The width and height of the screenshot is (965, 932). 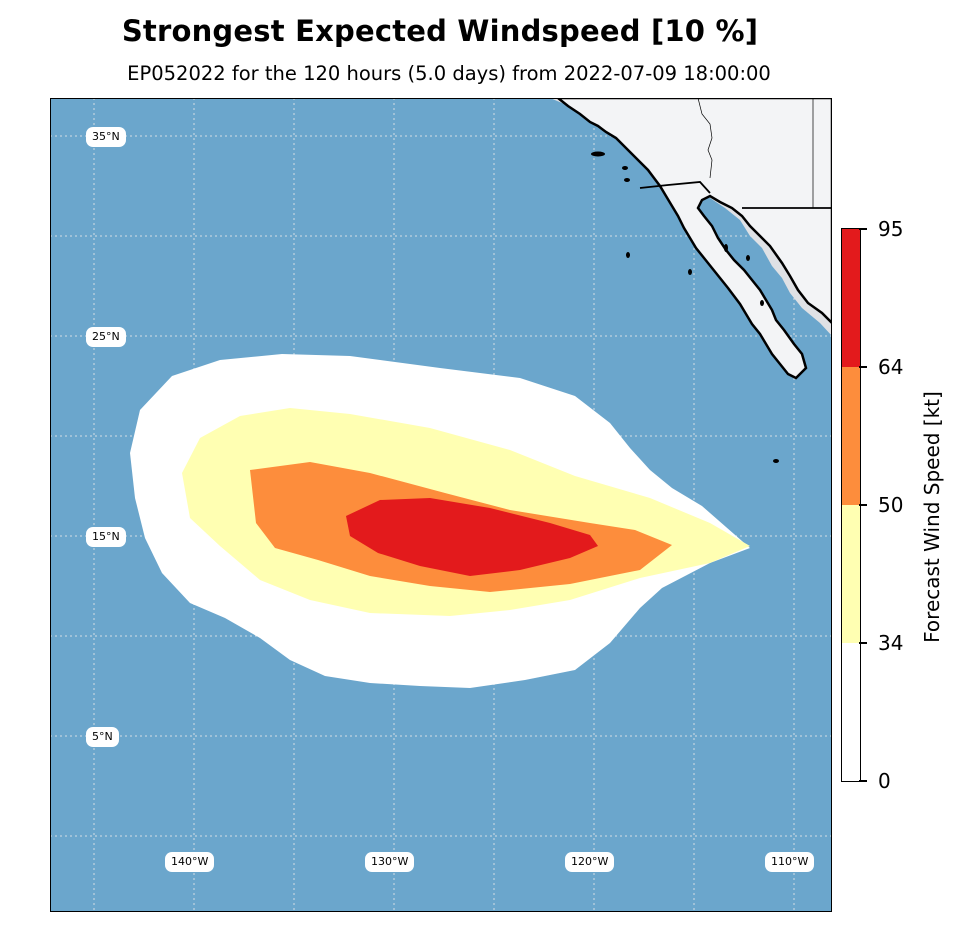 I want to click on figure-title: Strongest Expected Windspeed [10 %], so click(x=440, y=31).